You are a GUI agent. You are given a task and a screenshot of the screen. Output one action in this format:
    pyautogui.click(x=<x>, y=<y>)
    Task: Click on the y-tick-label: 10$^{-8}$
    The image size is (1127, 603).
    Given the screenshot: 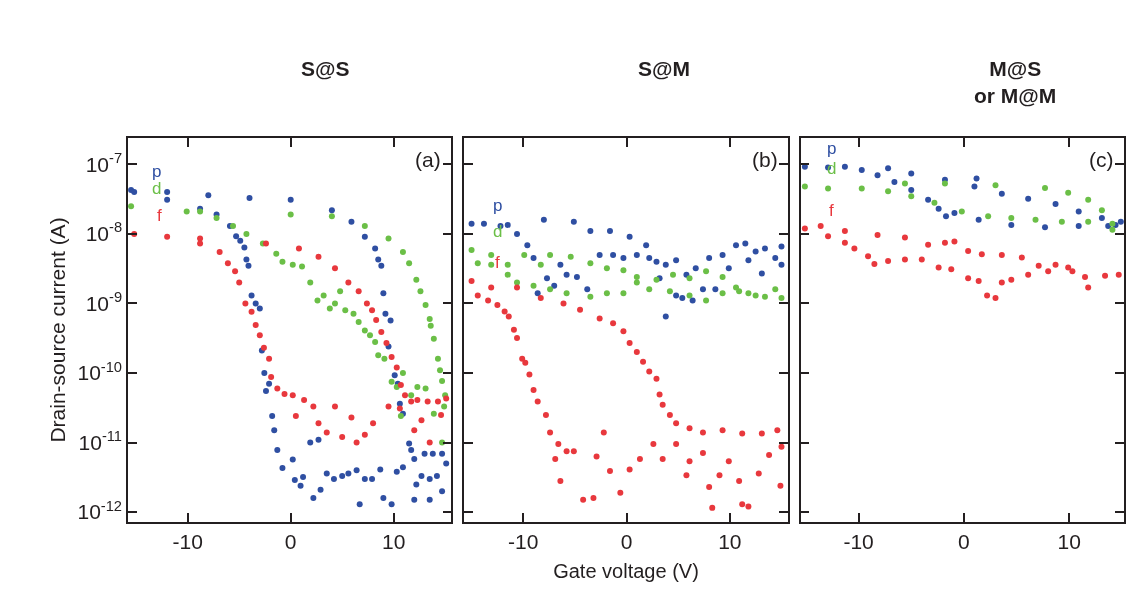 What is the action you would take?
    pyautogui.click(x=104, y=232)
    